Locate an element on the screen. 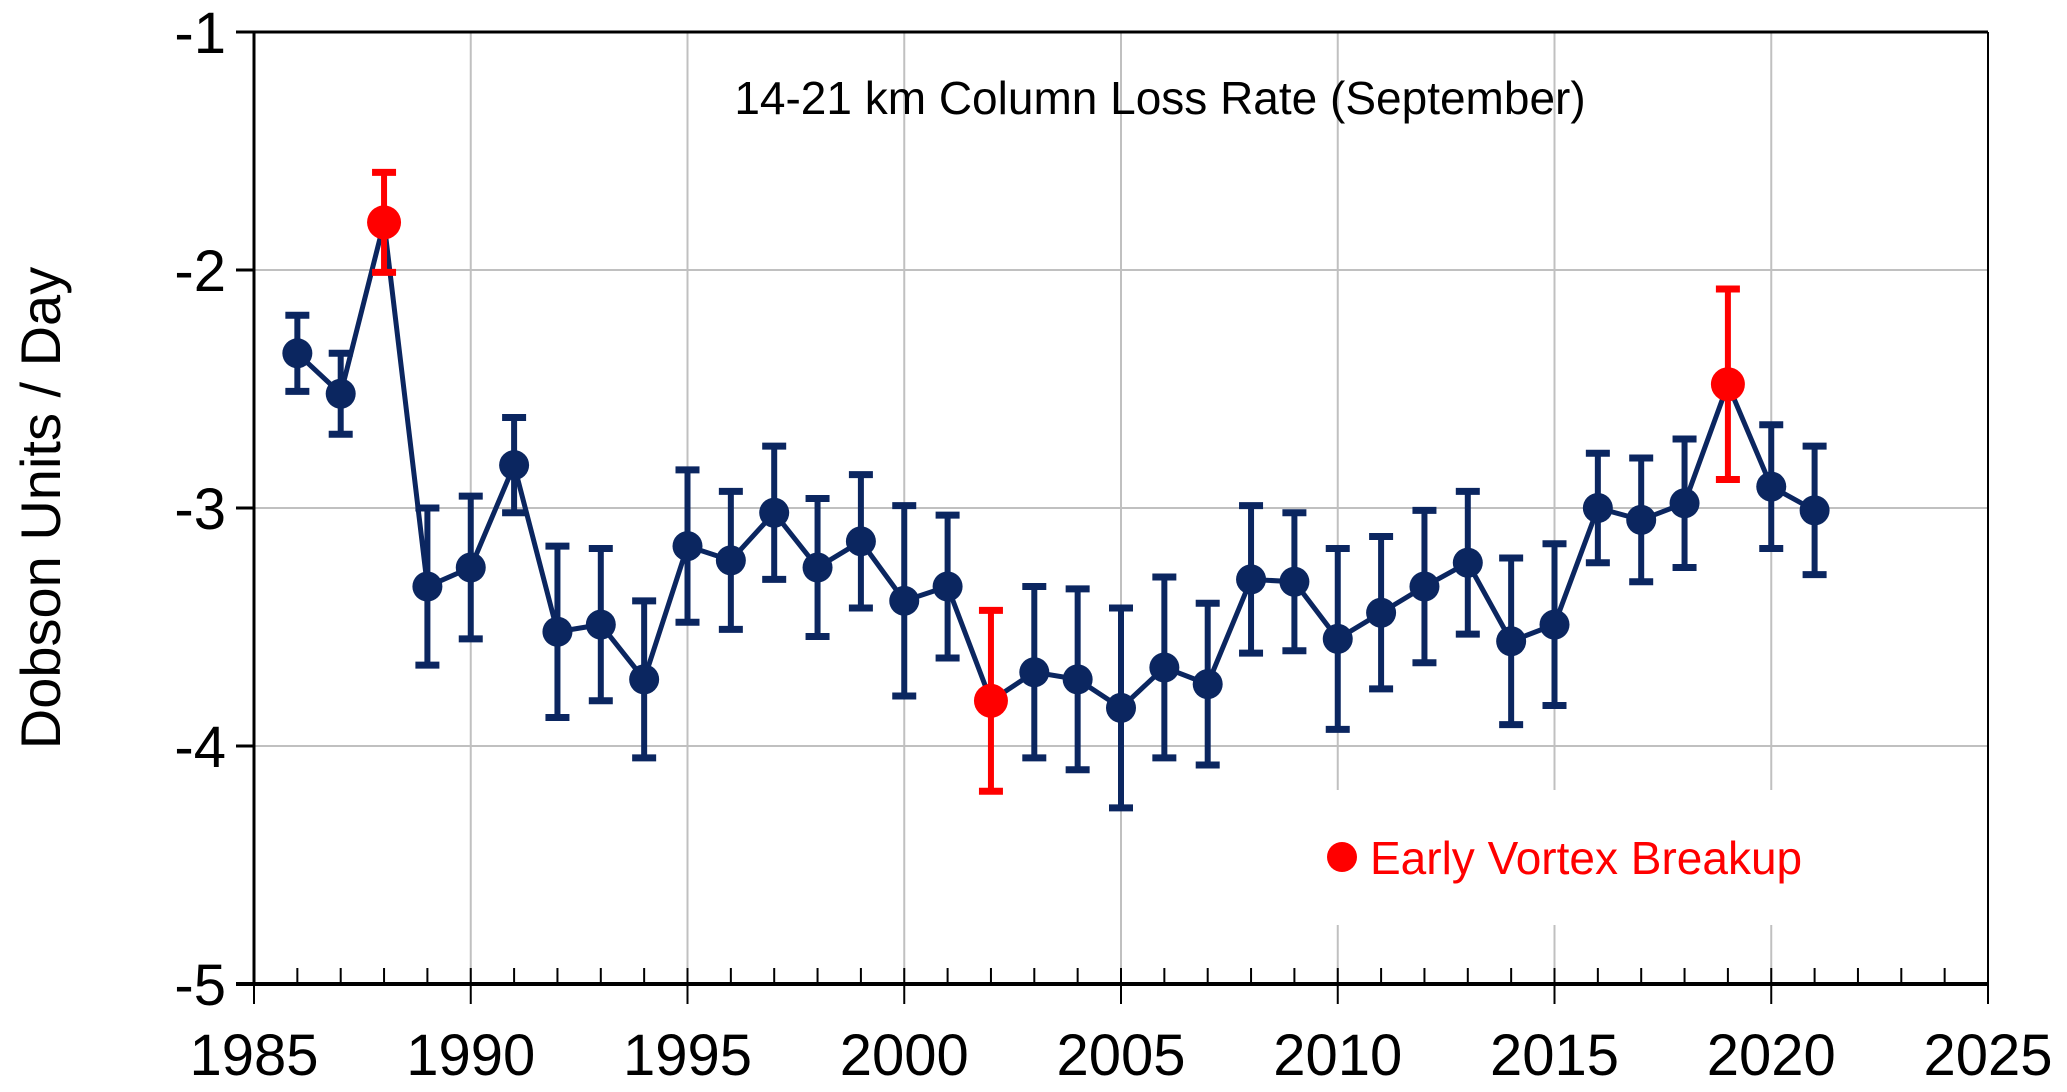 This screenshot has height=1092, width=2067. y-tick-label: -1 is located at coordinates (200, 33).